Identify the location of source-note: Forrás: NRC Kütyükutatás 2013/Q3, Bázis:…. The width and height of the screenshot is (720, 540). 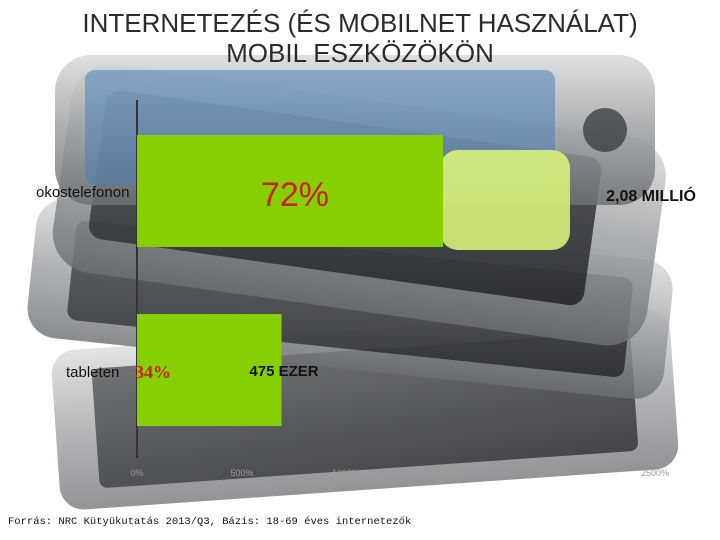
(210, 522).